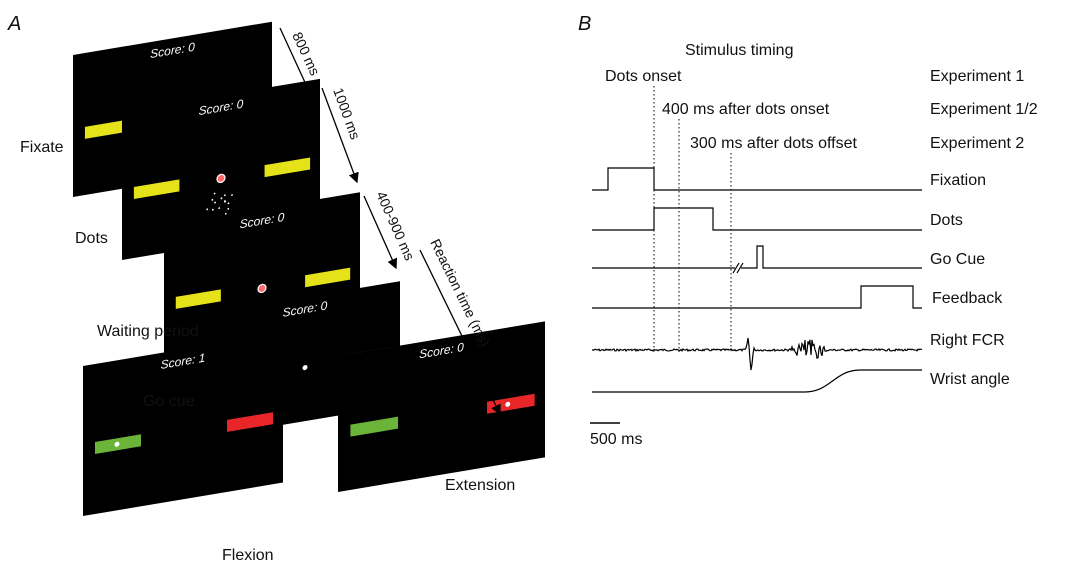 The width and height of the screenshot is (1073, 576). I want to click on wrist-trace, so click(757, 381).